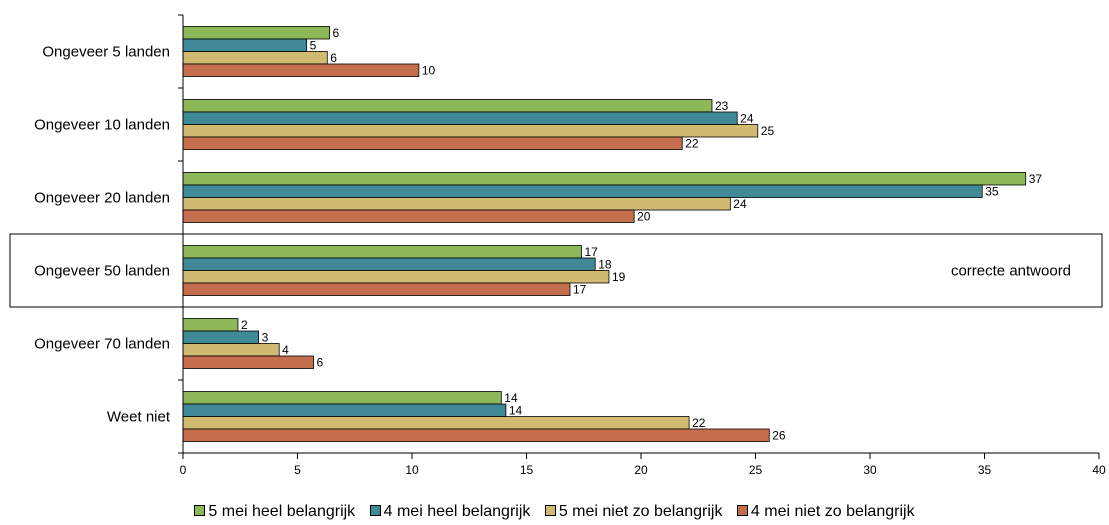 This screenshot has height=525, width=1109. I want to click on value-label-ongeveer-50-landen-series-1: 17, so click(591, 252).